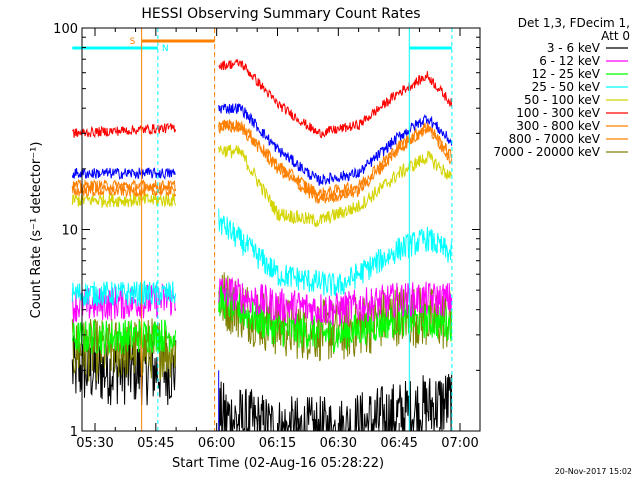  I want to click on saa-label: S, so click(133, 42).